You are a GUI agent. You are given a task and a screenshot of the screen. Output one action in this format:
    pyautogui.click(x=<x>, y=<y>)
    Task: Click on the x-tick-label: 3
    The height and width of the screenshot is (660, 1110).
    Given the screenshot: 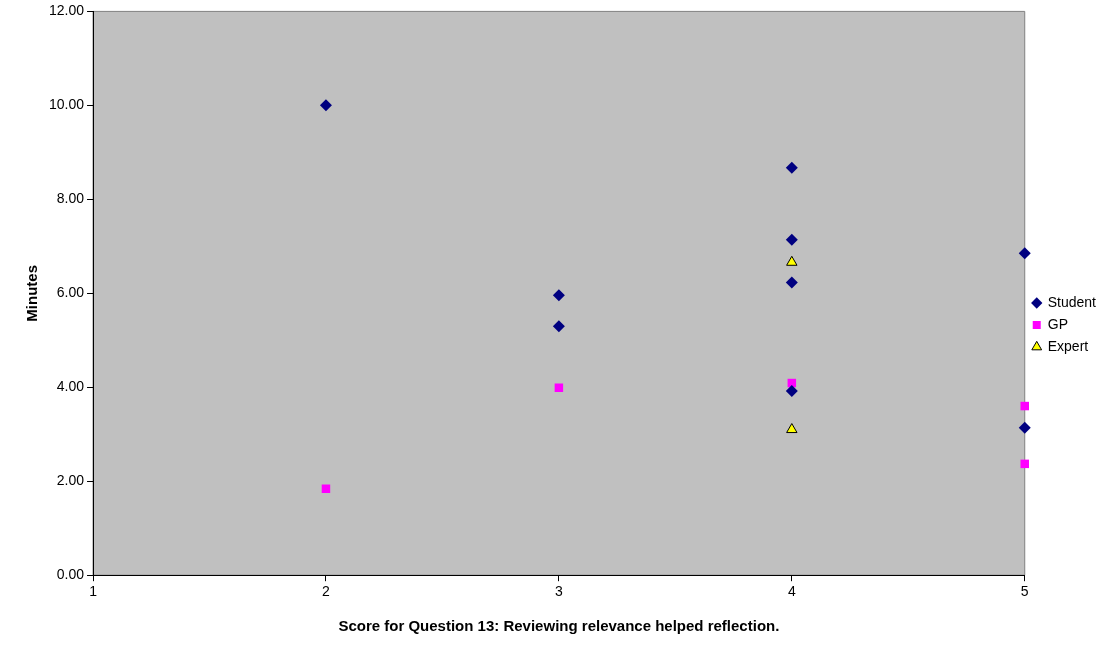 What is the action you would take?
    pyautogui.click(x=558, y=591)
    